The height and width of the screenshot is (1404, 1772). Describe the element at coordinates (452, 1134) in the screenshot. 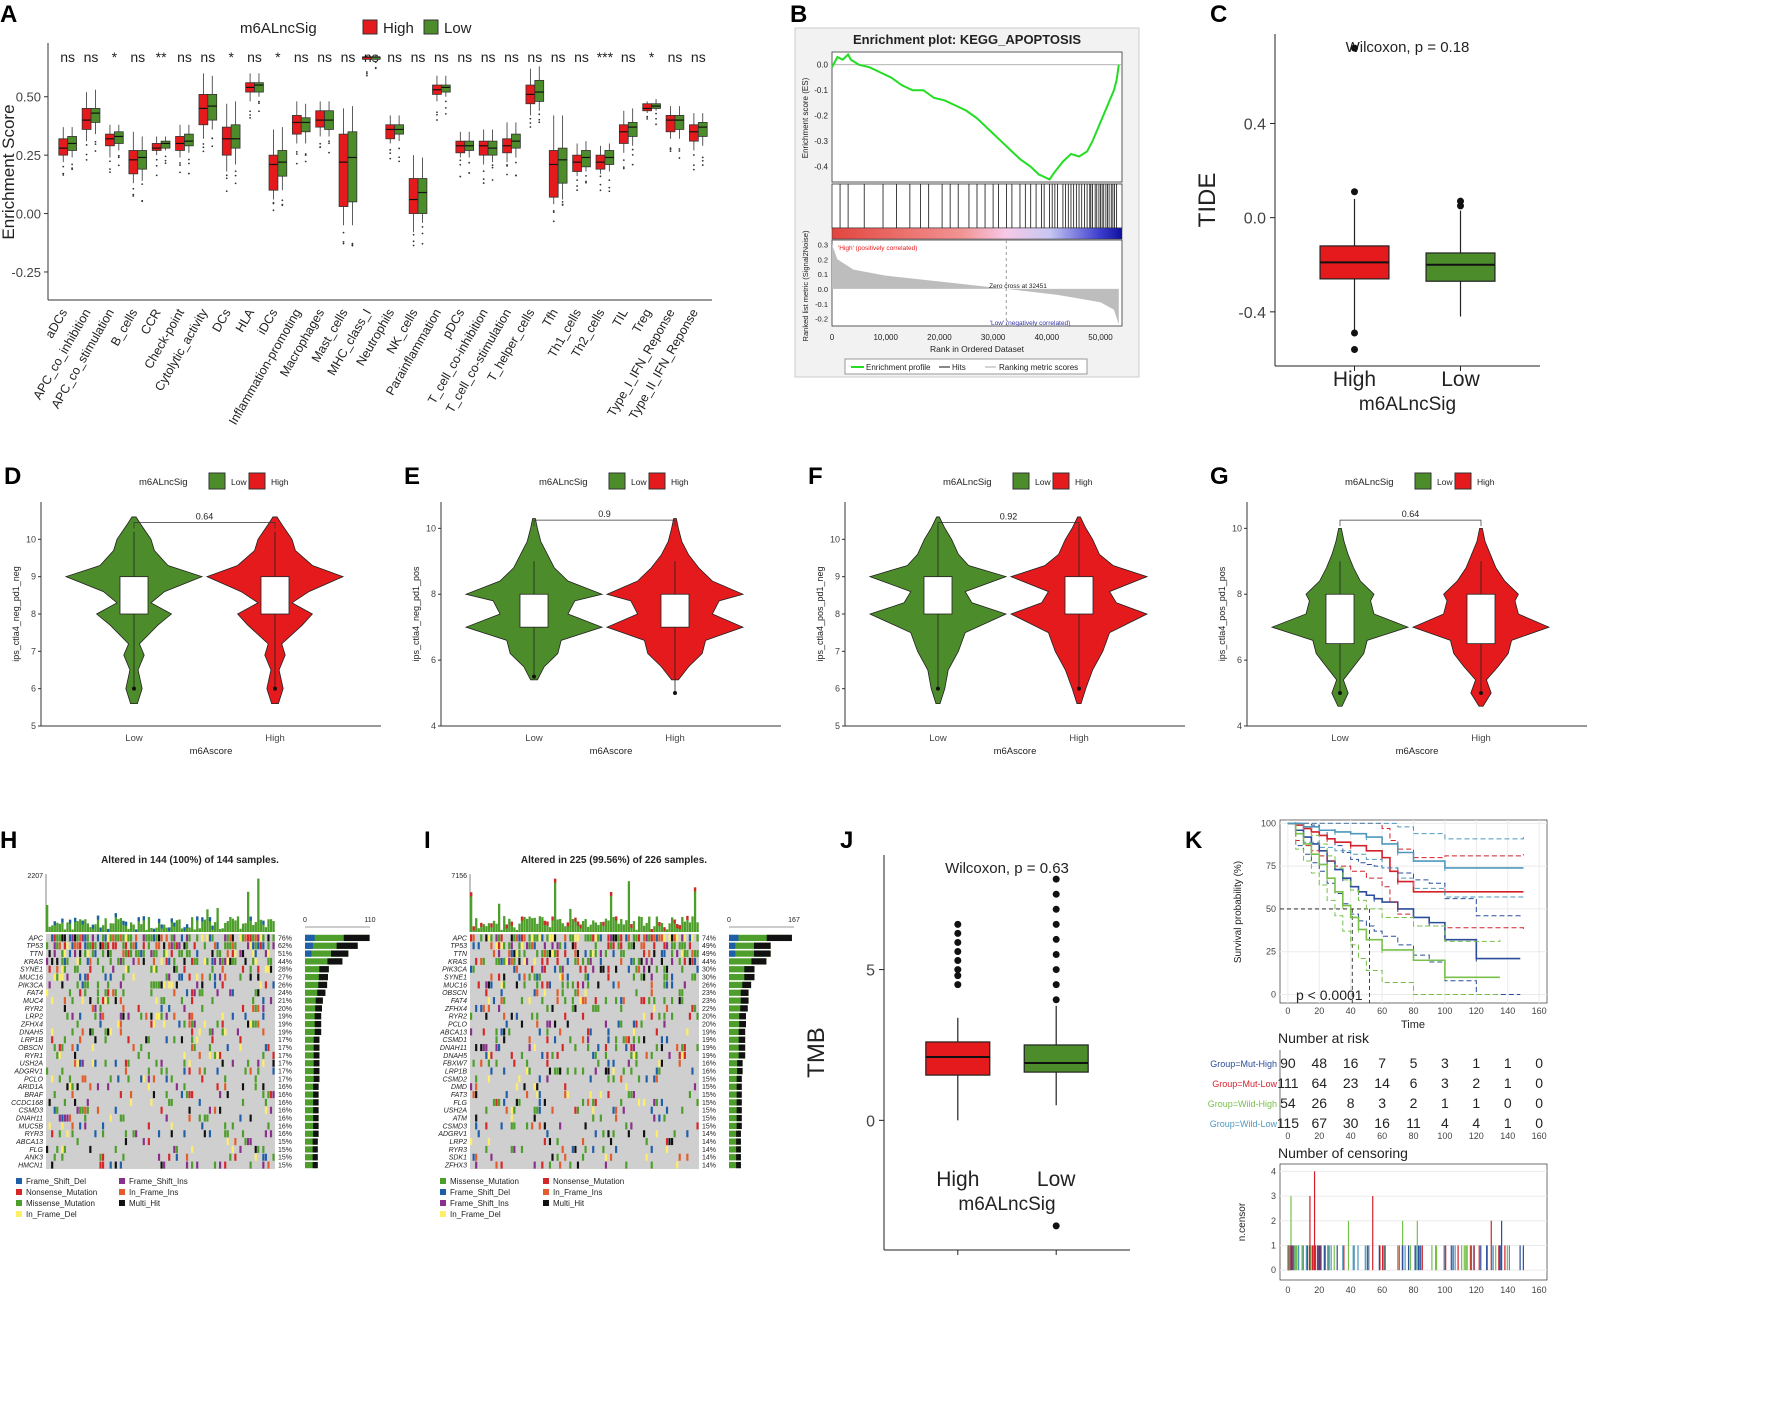

I see `gene-label: ADGRV1` at that location.